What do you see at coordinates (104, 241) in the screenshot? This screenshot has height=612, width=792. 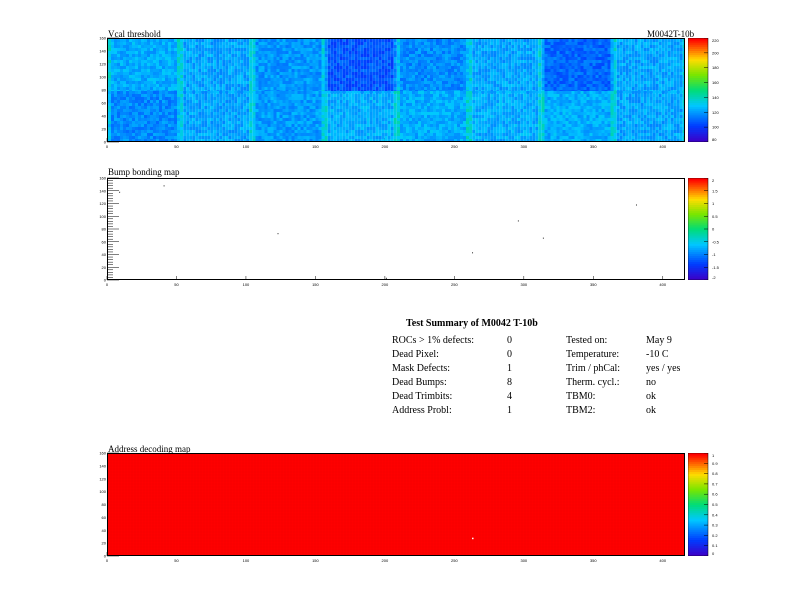 I see `y-tick-label: 60` at bounding box center [104, 241].